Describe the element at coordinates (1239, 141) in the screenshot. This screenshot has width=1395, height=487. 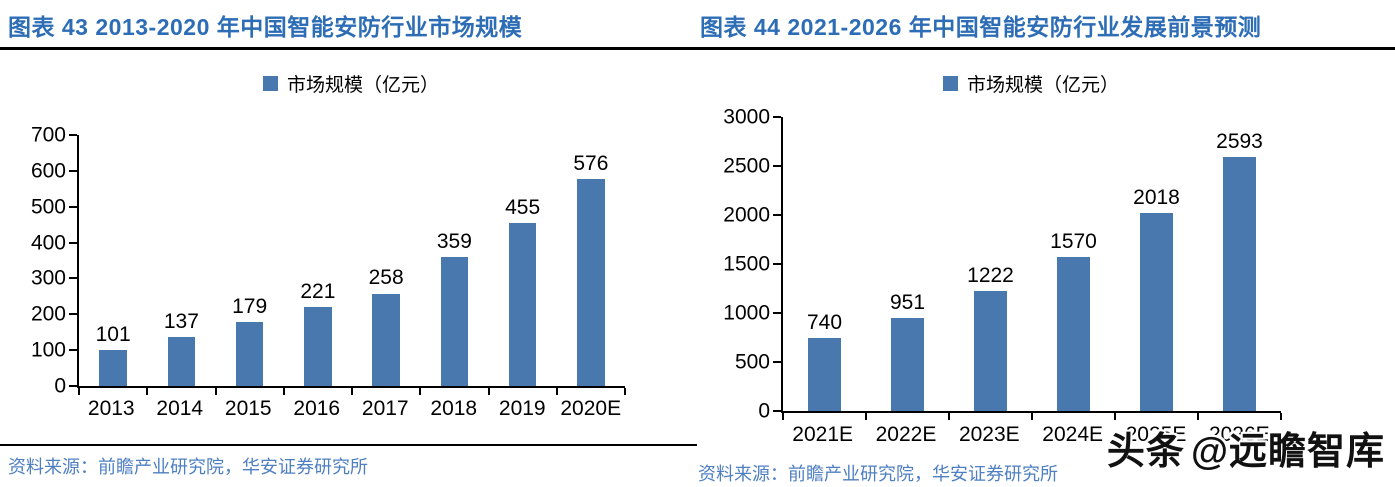
I see `bar-value-label: 2593` at that location.